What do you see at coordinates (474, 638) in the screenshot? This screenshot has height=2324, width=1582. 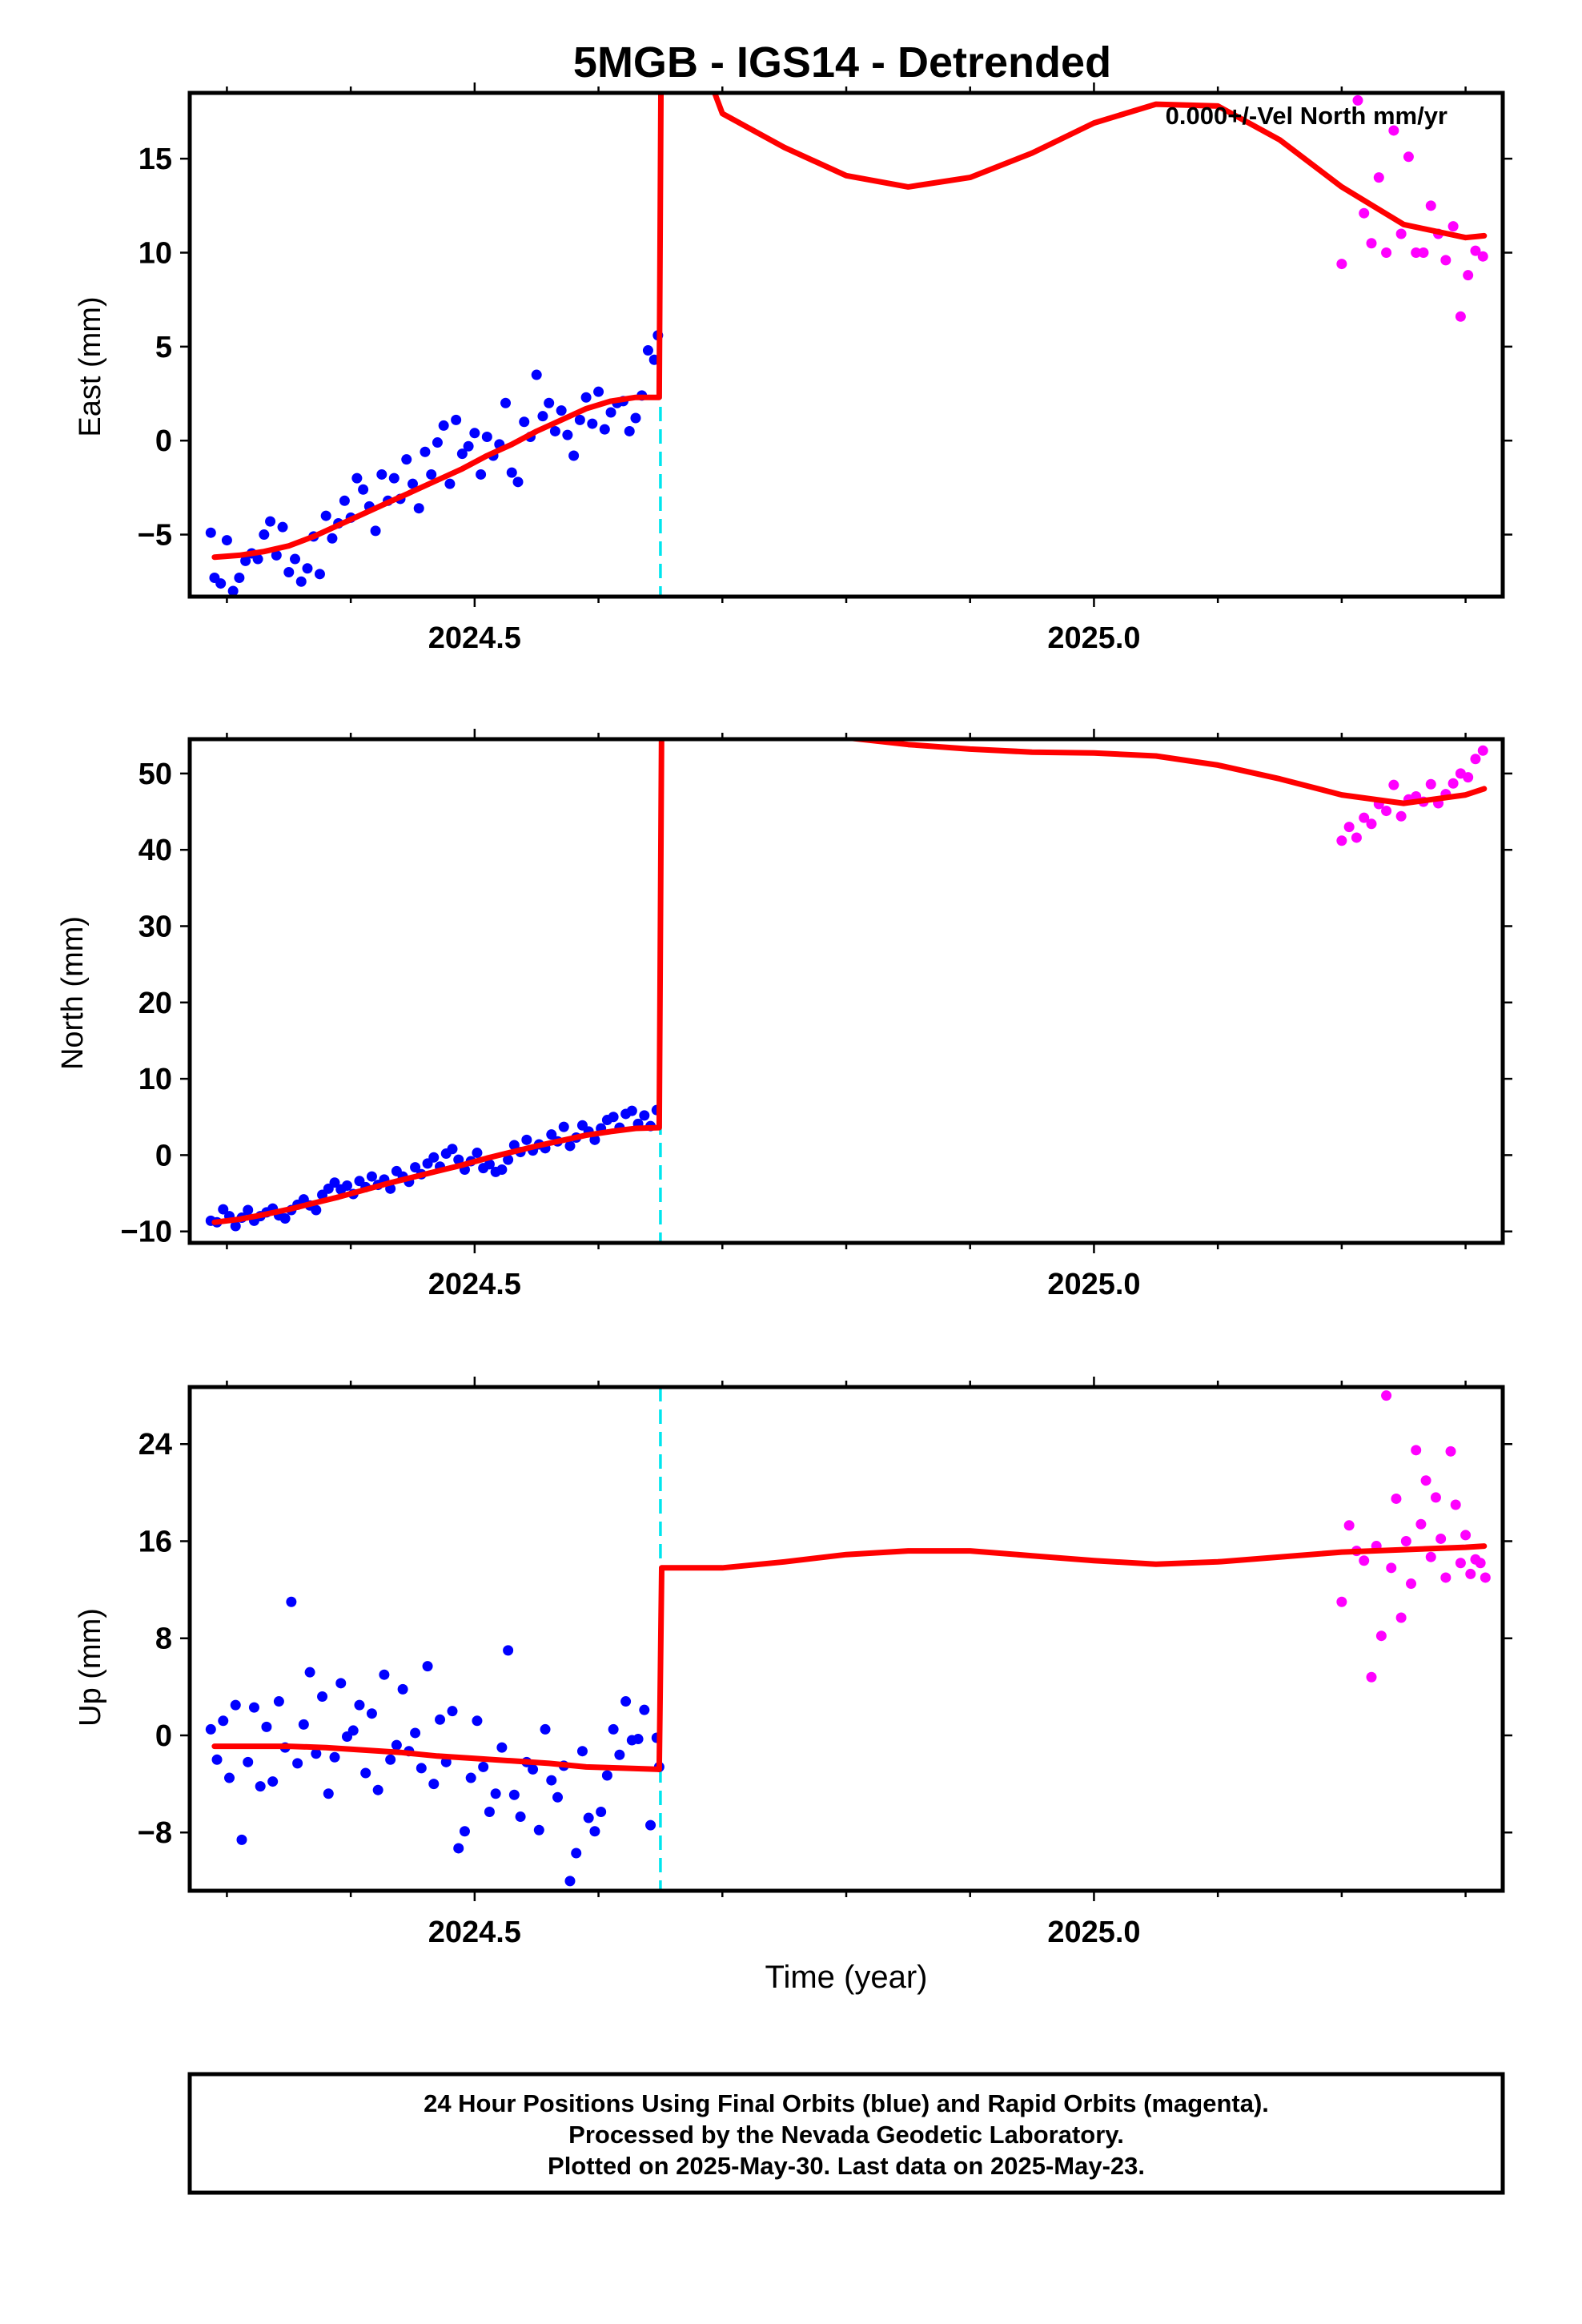 I see `east-xtick-label: 2024.5` at bounding box center [474, 638].